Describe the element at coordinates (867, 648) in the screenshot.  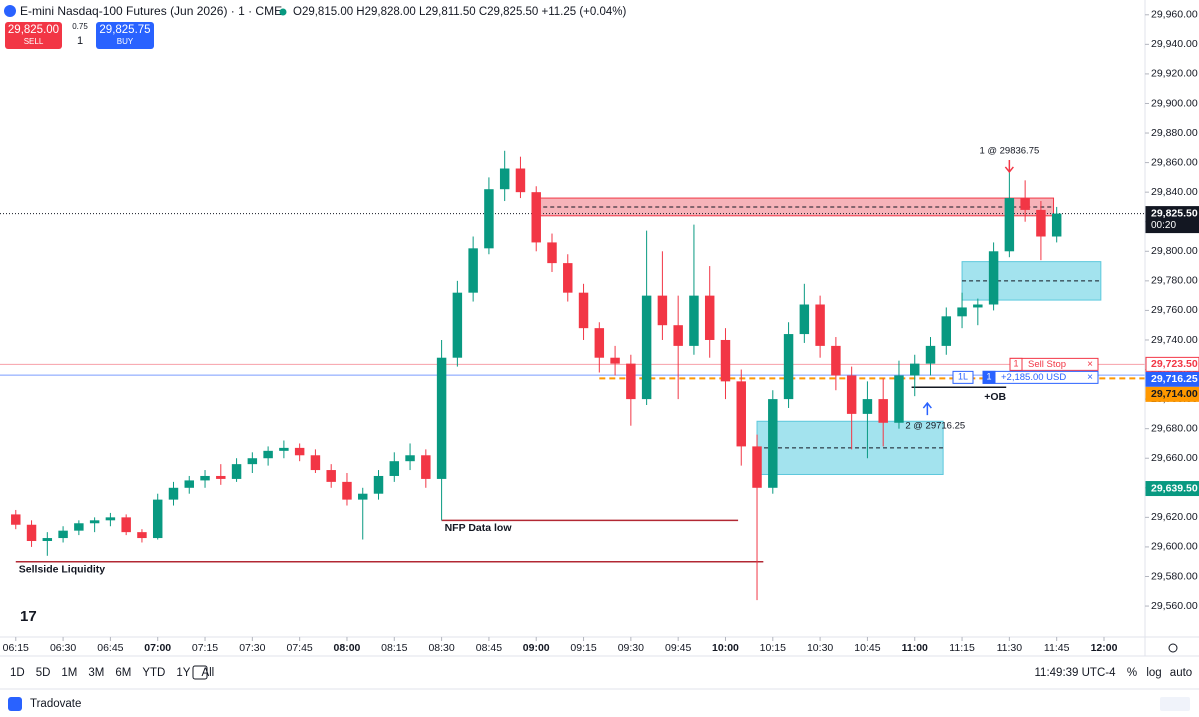
I see `x-tick-label: 10:45` at that location.